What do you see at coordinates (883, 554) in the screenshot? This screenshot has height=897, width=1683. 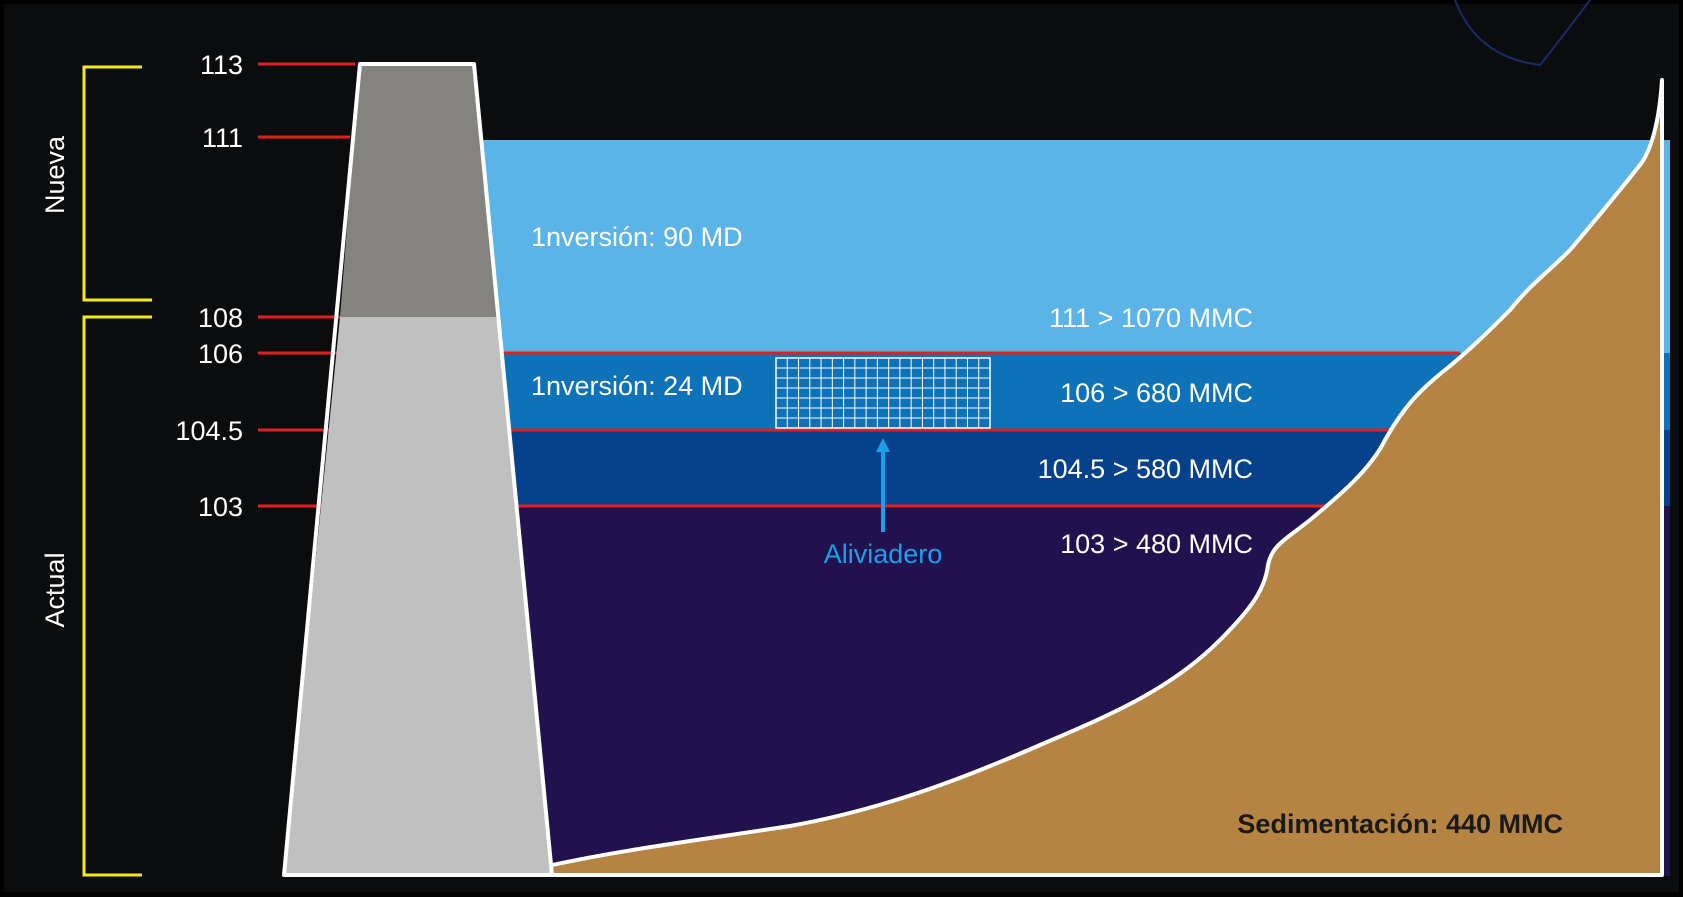 I see `spillway-label: Aliviadero` at bounding box center [883, 554].